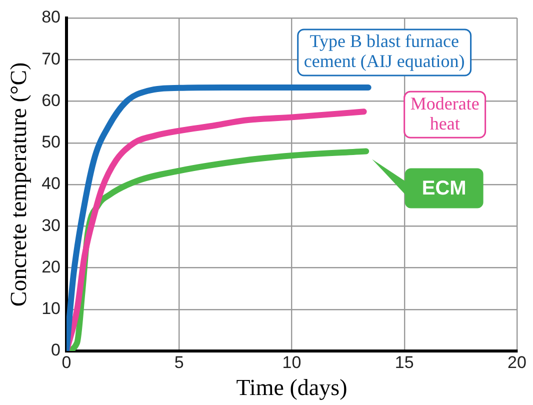 The image size is (533, 405). What do you see at coordinates (51, 17) in the screenshot?
I see `y-tick-label: 80` at bounding box center [51, 17].